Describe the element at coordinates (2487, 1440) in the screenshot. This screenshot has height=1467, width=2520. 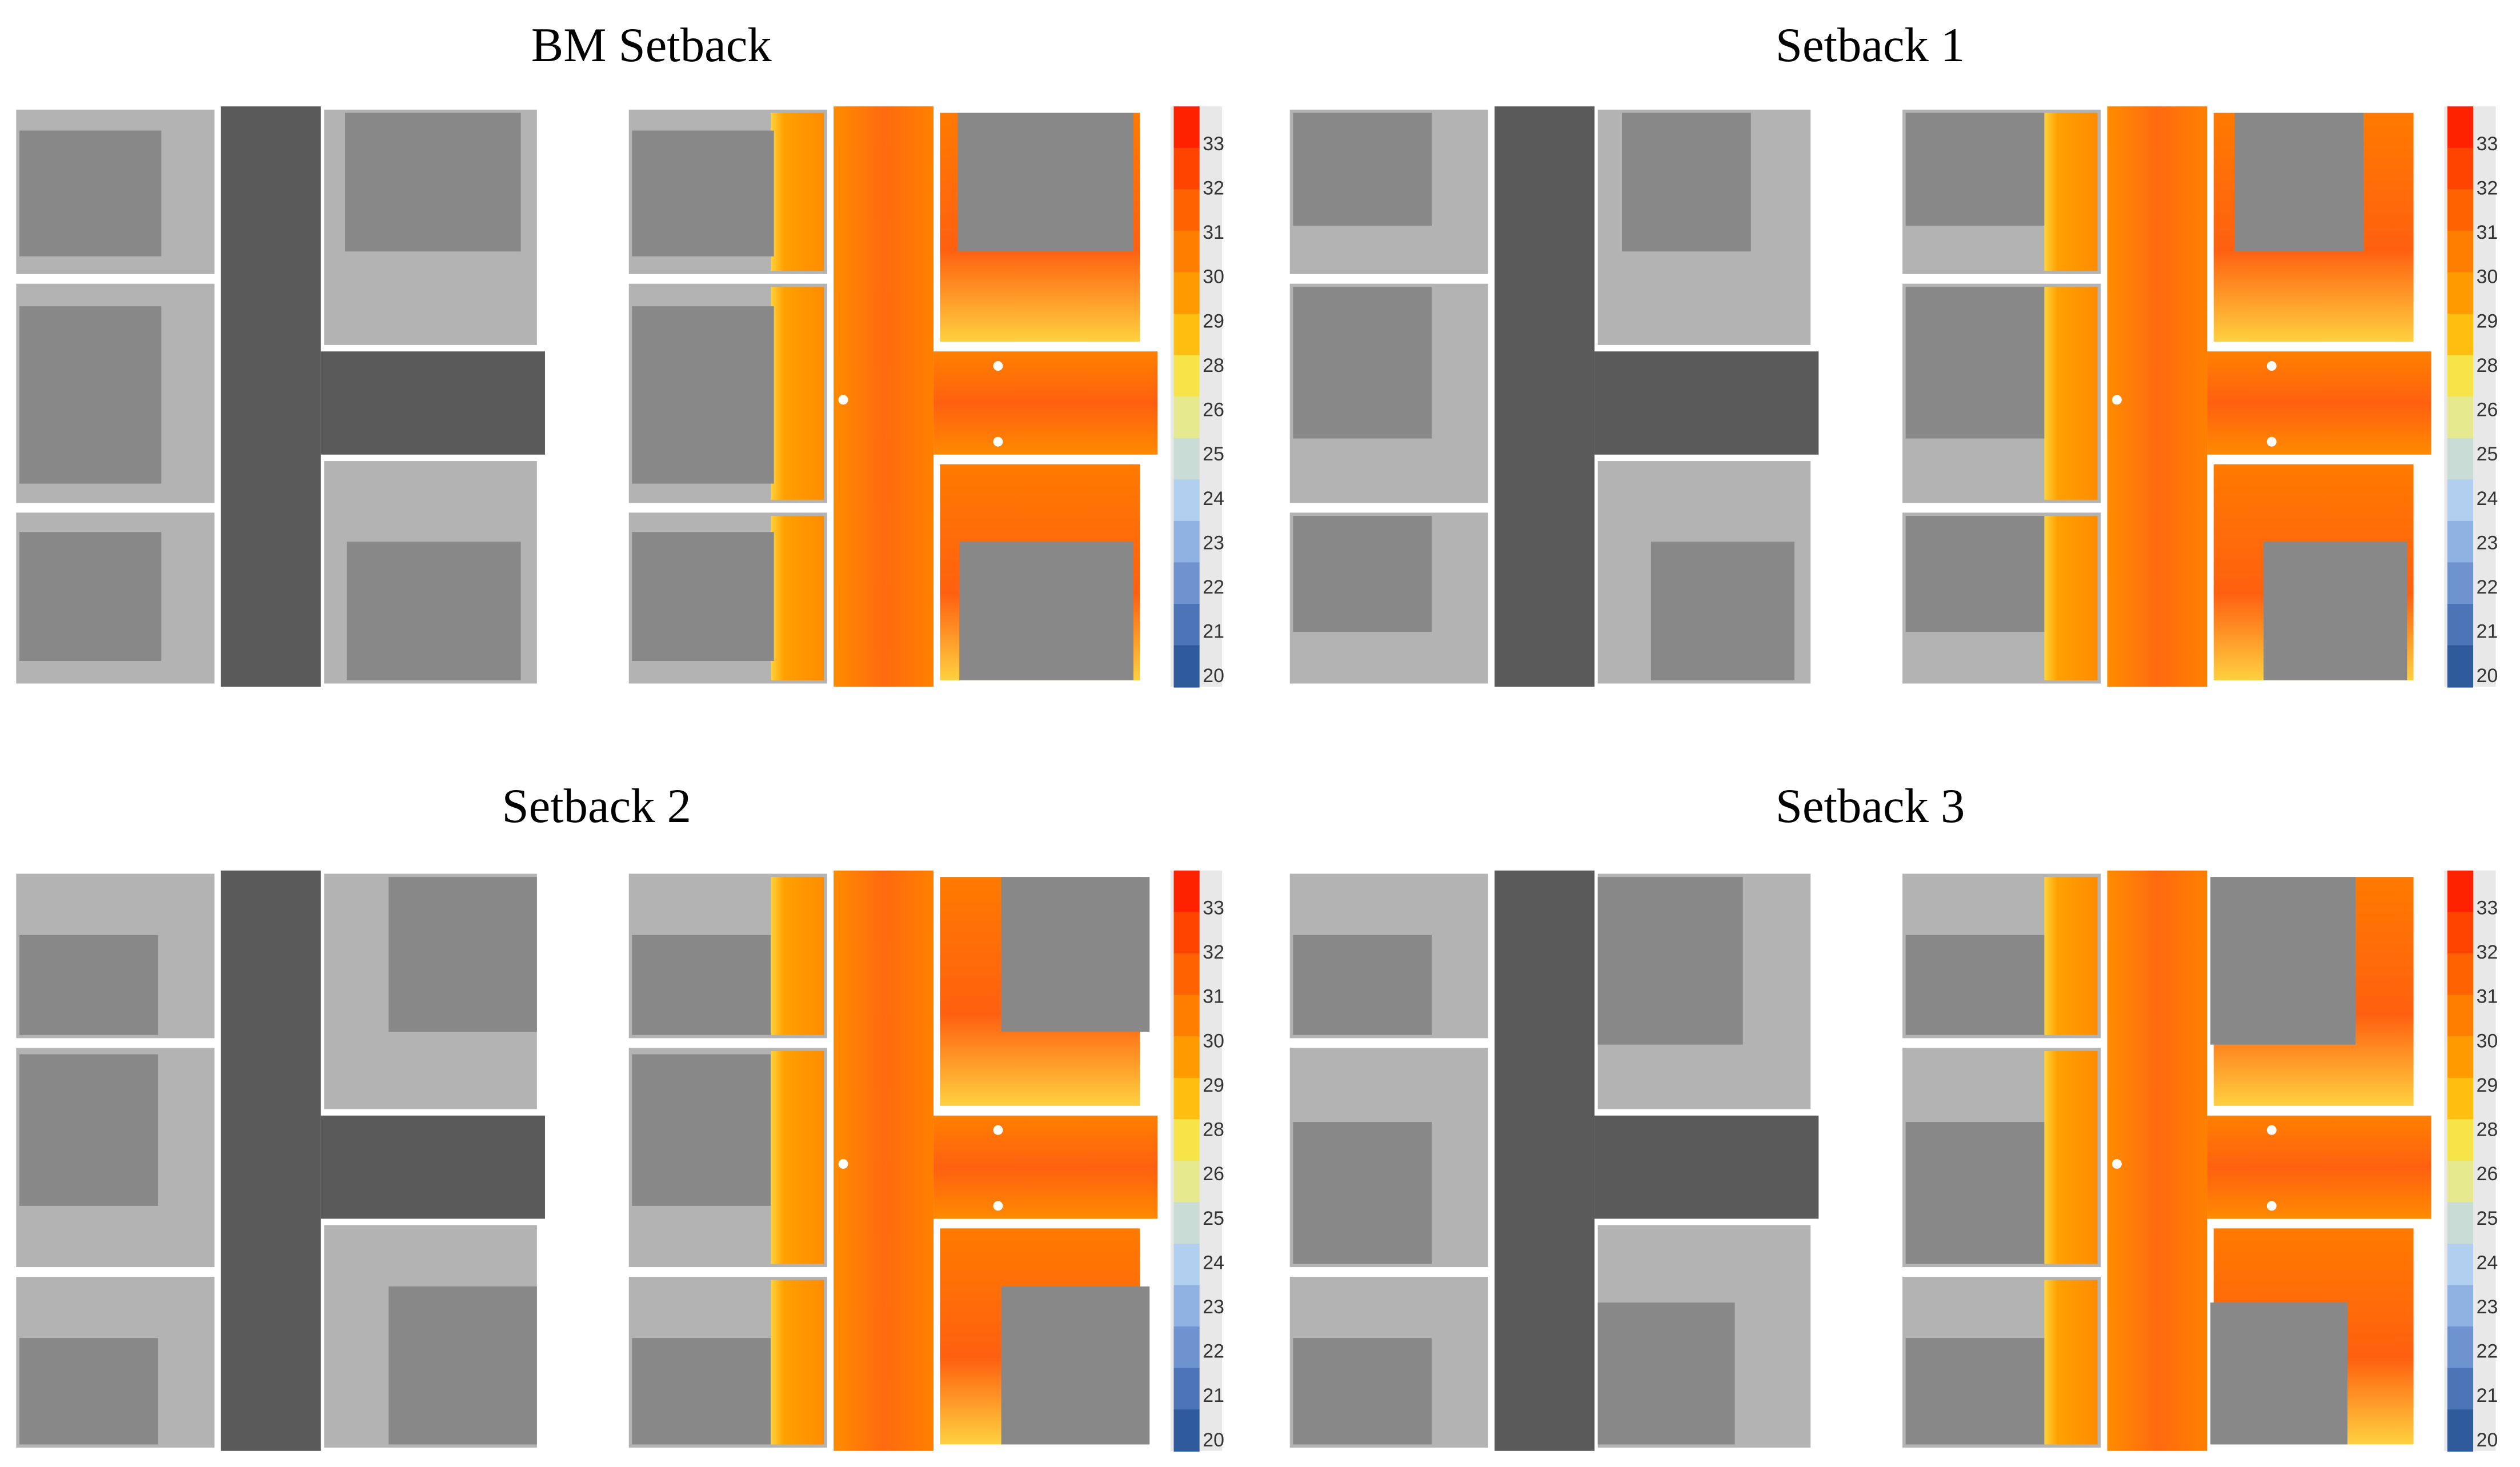
I see `colorbar-label: 20` at that location.